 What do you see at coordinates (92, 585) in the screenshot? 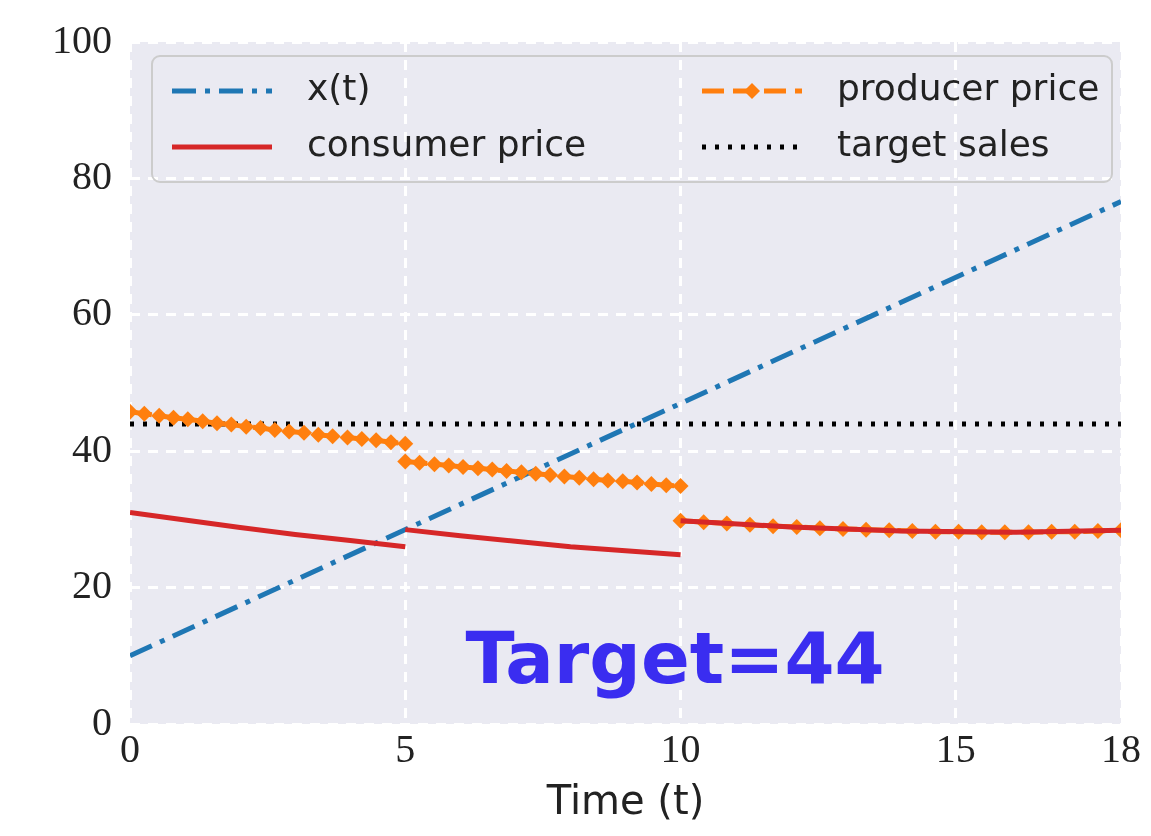
I see `y-tick-label: 20` at bounding box center [92, 585].